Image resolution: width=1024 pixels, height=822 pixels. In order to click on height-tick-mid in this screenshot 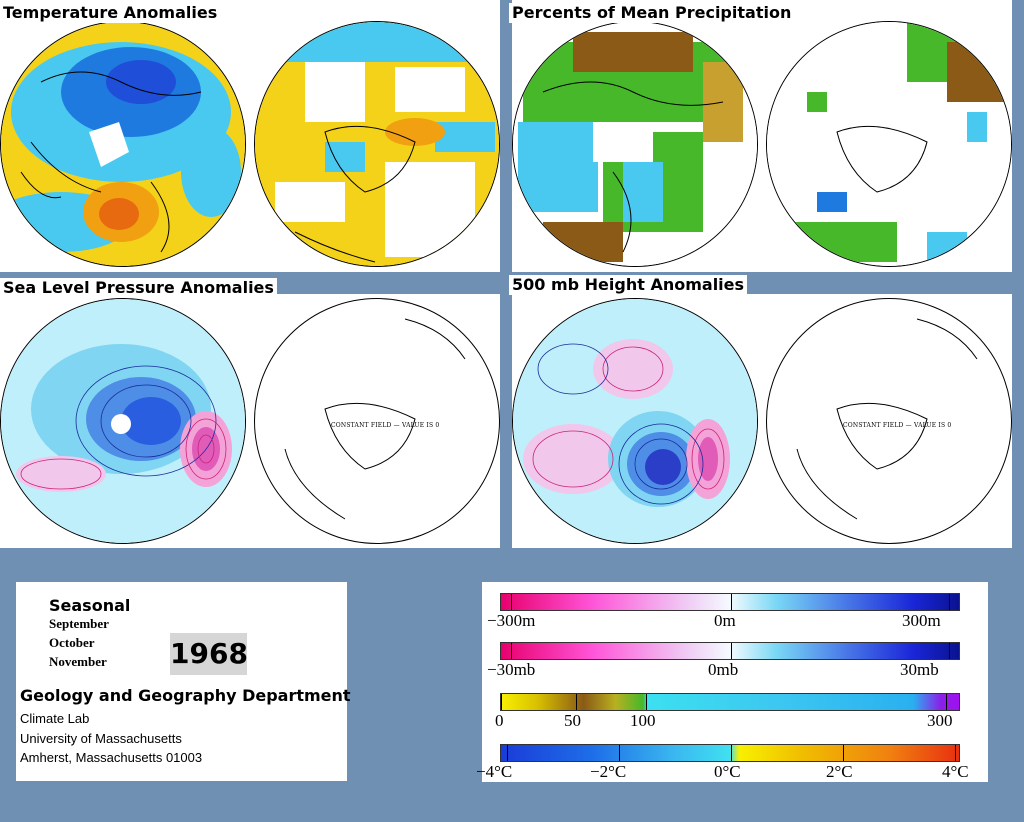, I will do `click(731, 602)`.